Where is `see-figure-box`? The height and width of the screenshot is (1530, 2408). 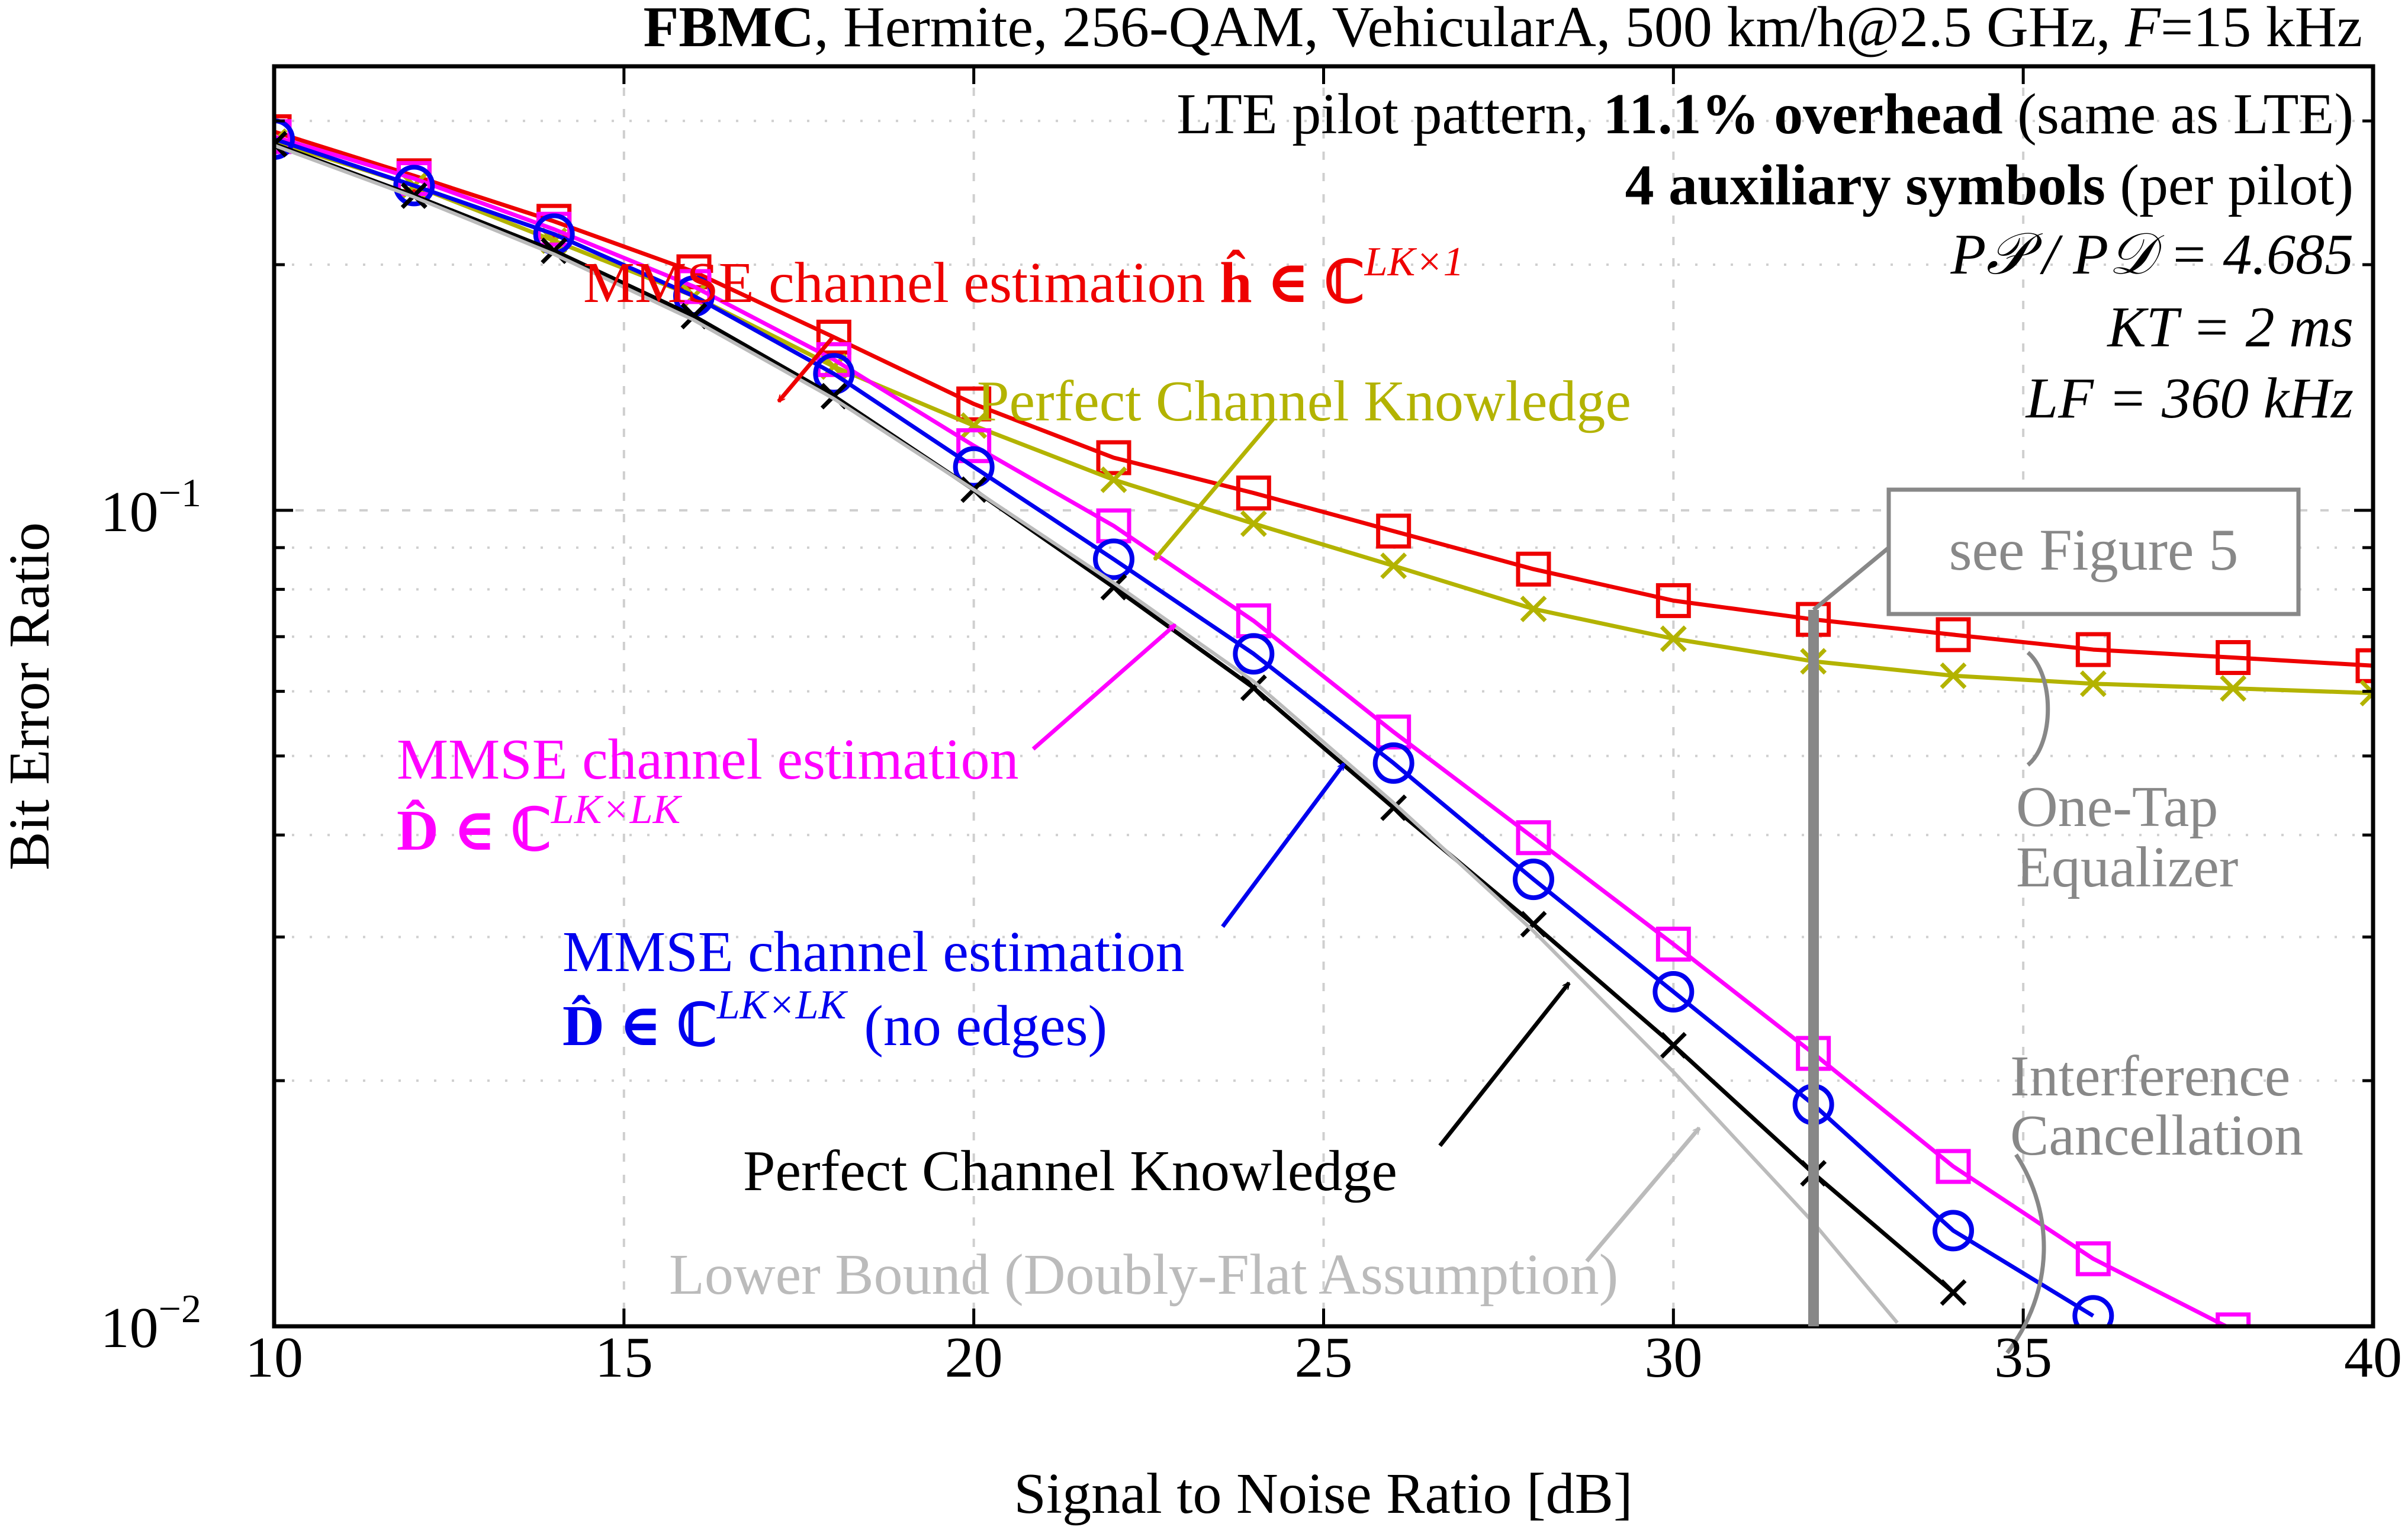
see-figure-box is located at coordinates (2093, 551).